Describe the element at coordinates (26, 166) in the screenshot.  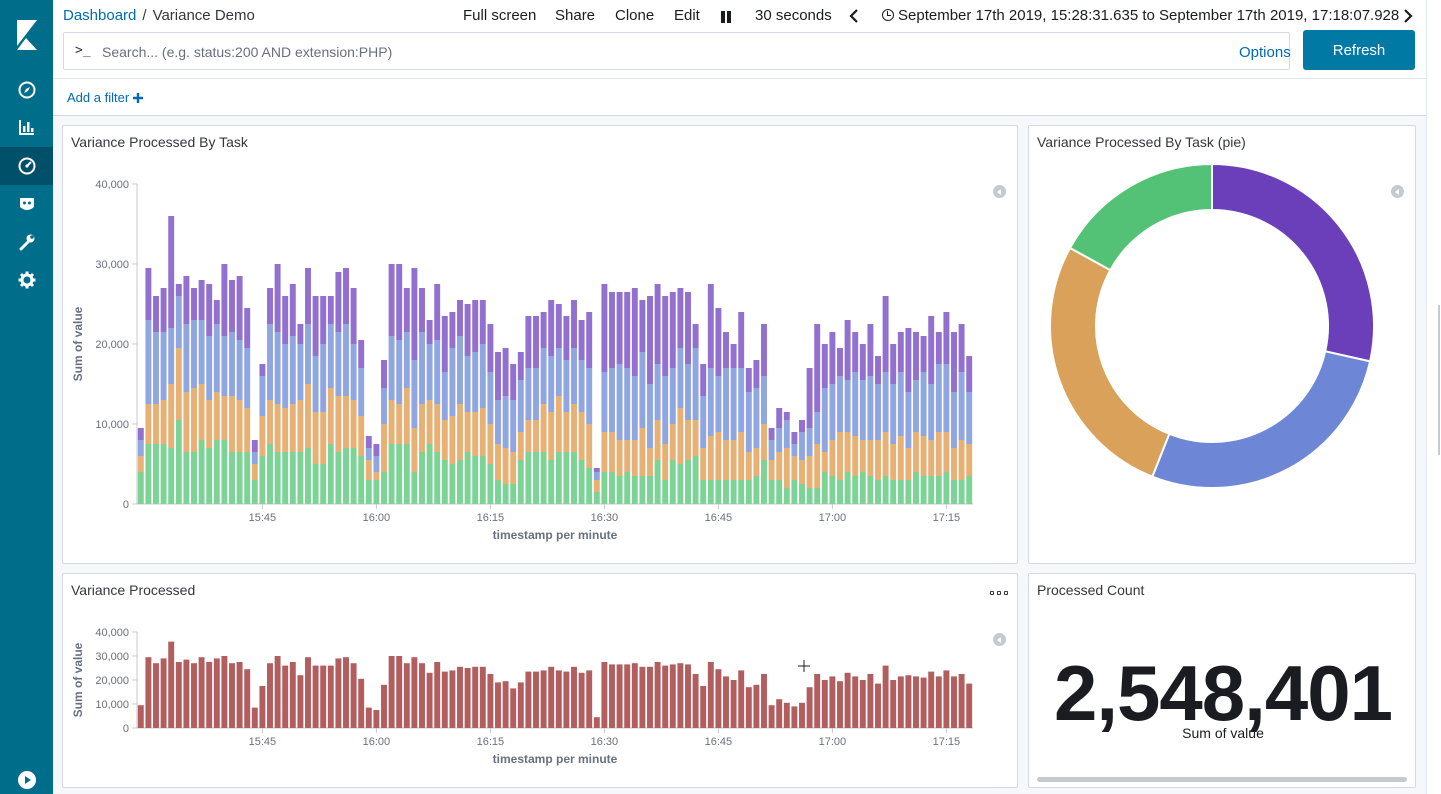
I see `dashboard-icon` at that location.